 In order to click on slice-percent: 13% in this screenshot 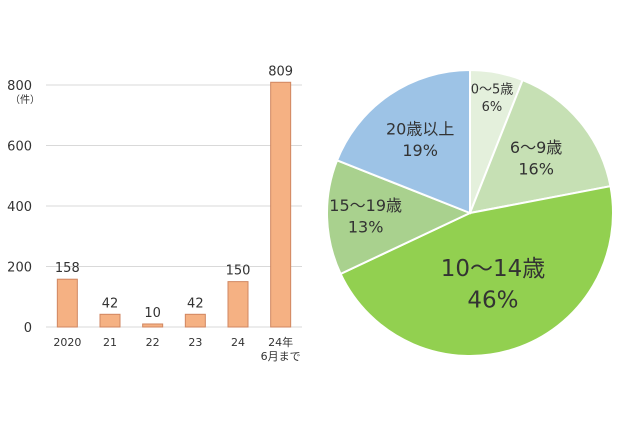, I will do `click(366, 227)`.